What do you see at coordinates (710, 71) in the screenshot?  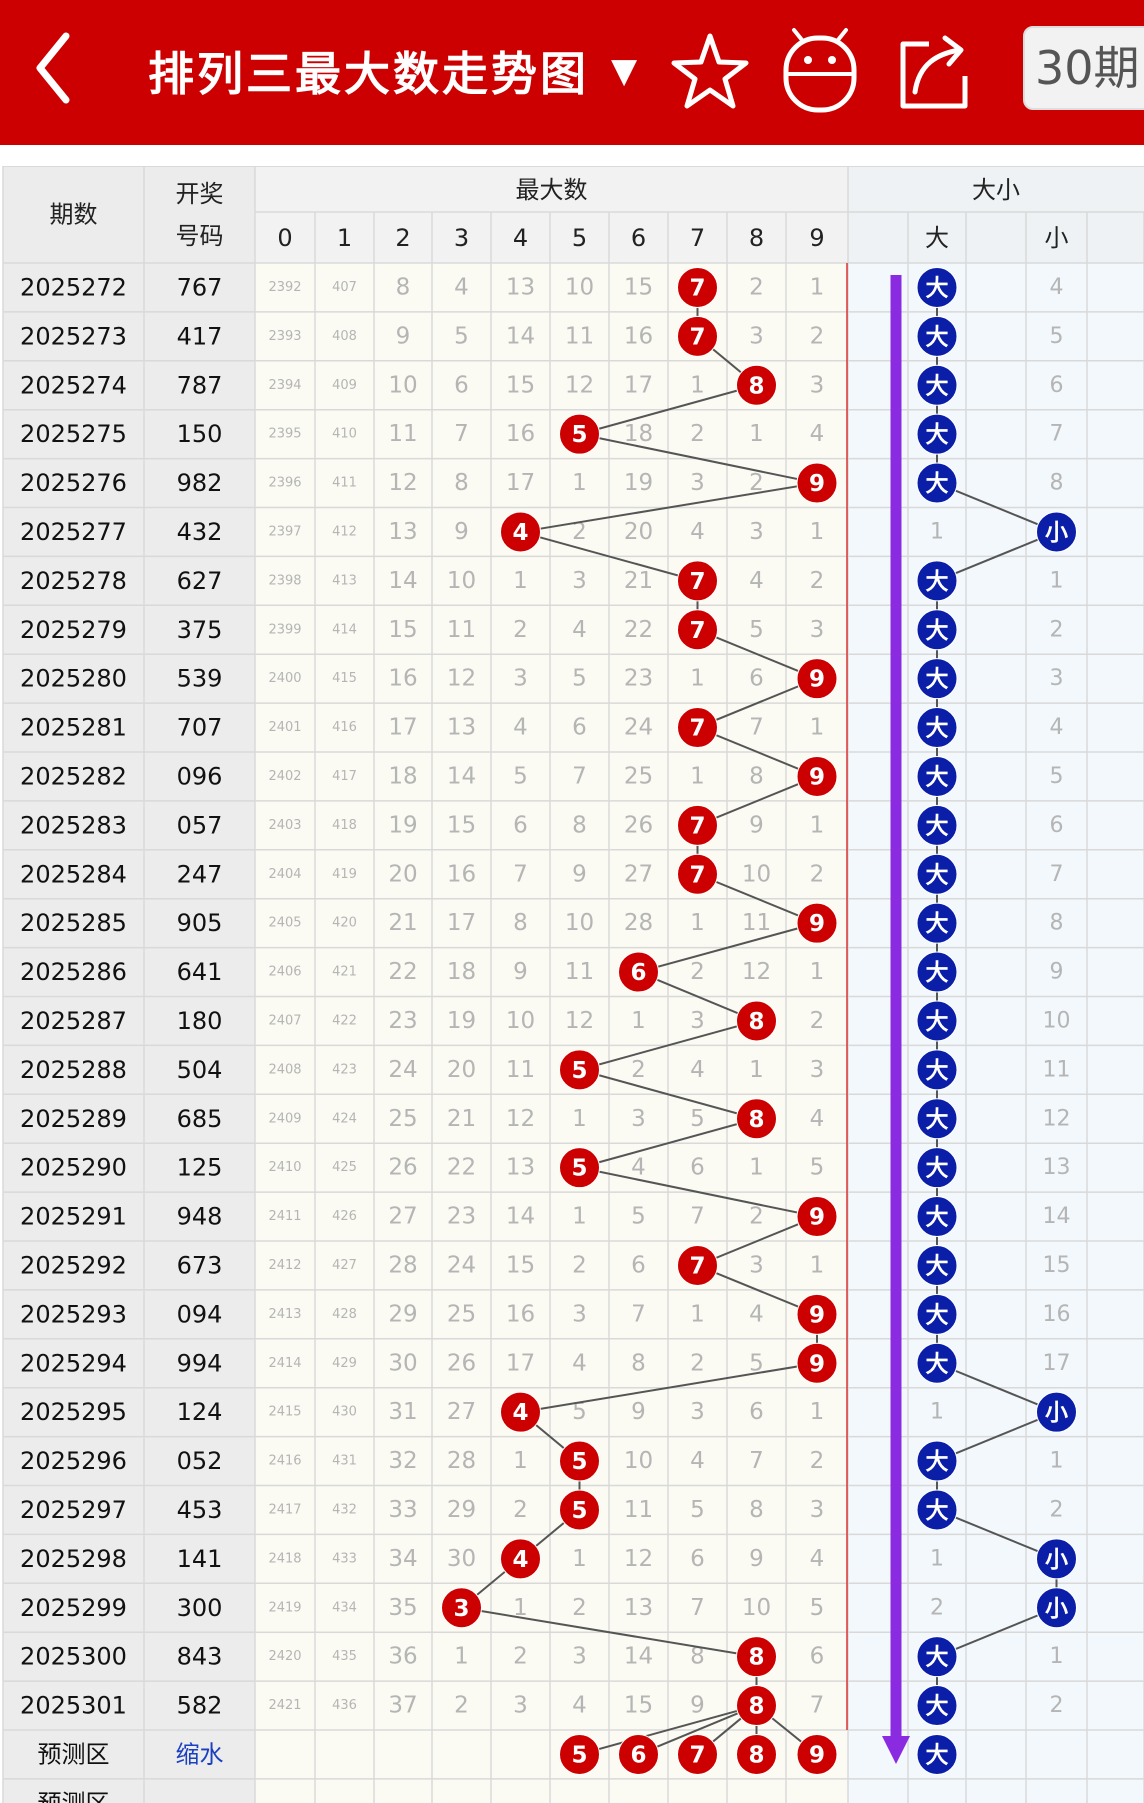 I see `star-icon` at bounding box center [710, 71].